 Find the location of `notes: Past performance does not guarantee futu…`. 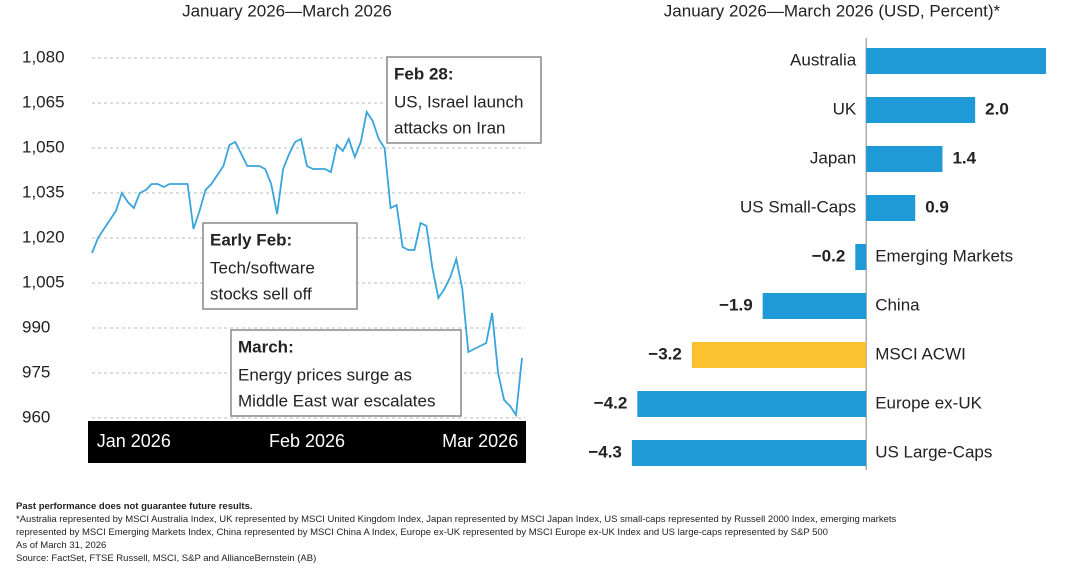

notes: Past performance does not guarantee futu… is located at coordinates (546, 532).